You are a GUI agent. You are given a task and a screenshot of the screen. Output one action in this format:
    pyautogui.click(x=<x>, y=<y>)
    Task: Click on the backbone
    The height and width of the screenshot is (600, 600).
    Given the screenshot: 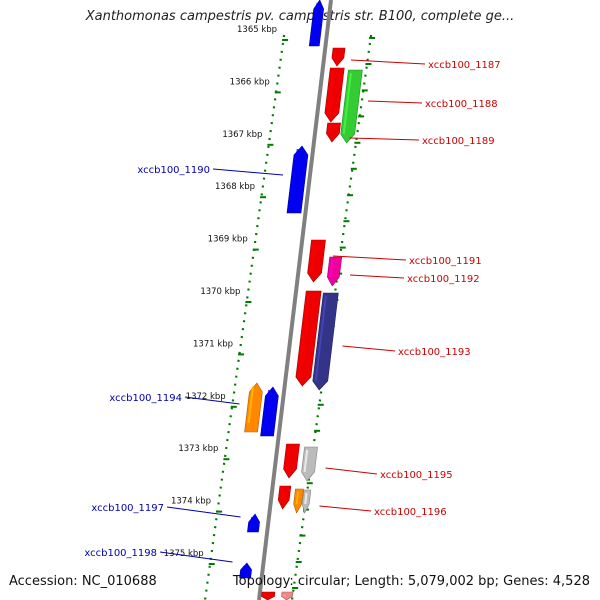 What is the action you would take?
    pyautogui.click(x=295, y=300)
    